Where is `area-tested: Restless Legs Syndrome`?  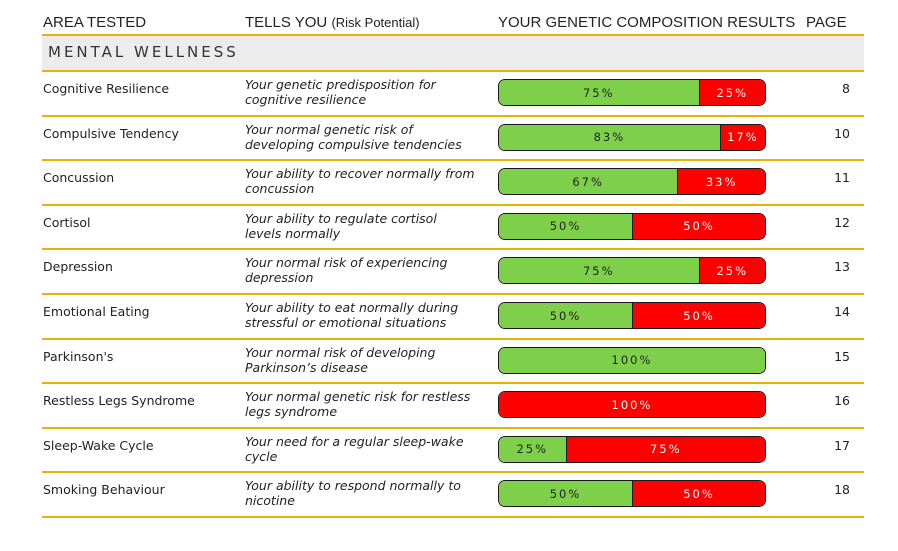 area-tested: Restless Legs Syndrome is located at coordinates (119, 401).